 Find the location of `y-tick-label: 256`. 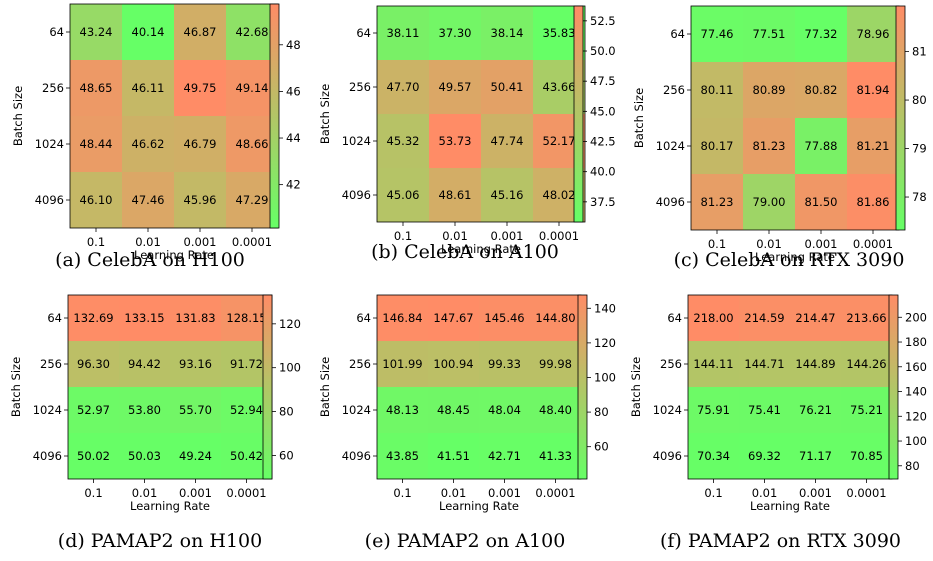

y-tick-label: 256 is located at coordinates (360, 364).